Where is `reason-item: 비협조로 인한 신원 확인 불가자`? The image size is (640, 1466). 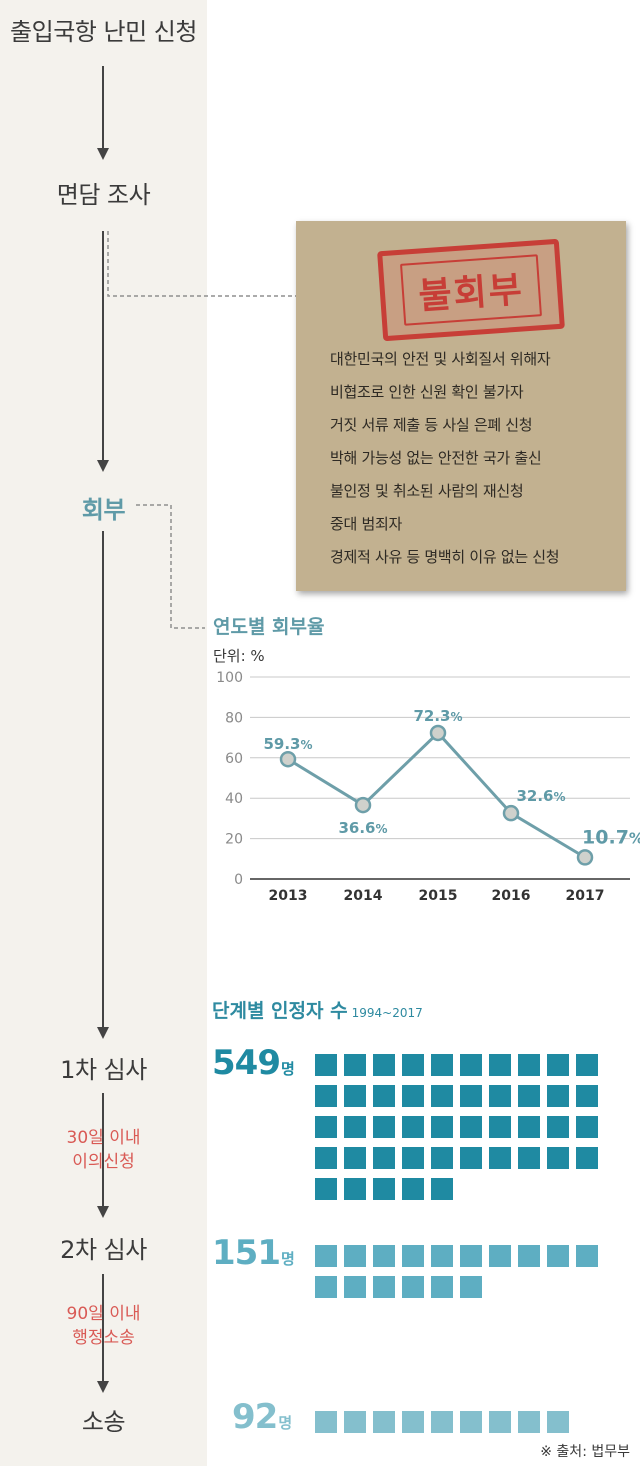 reason-item: 비협조로 인한 신원 확인 불가자 is located at coordinates (427, 392).